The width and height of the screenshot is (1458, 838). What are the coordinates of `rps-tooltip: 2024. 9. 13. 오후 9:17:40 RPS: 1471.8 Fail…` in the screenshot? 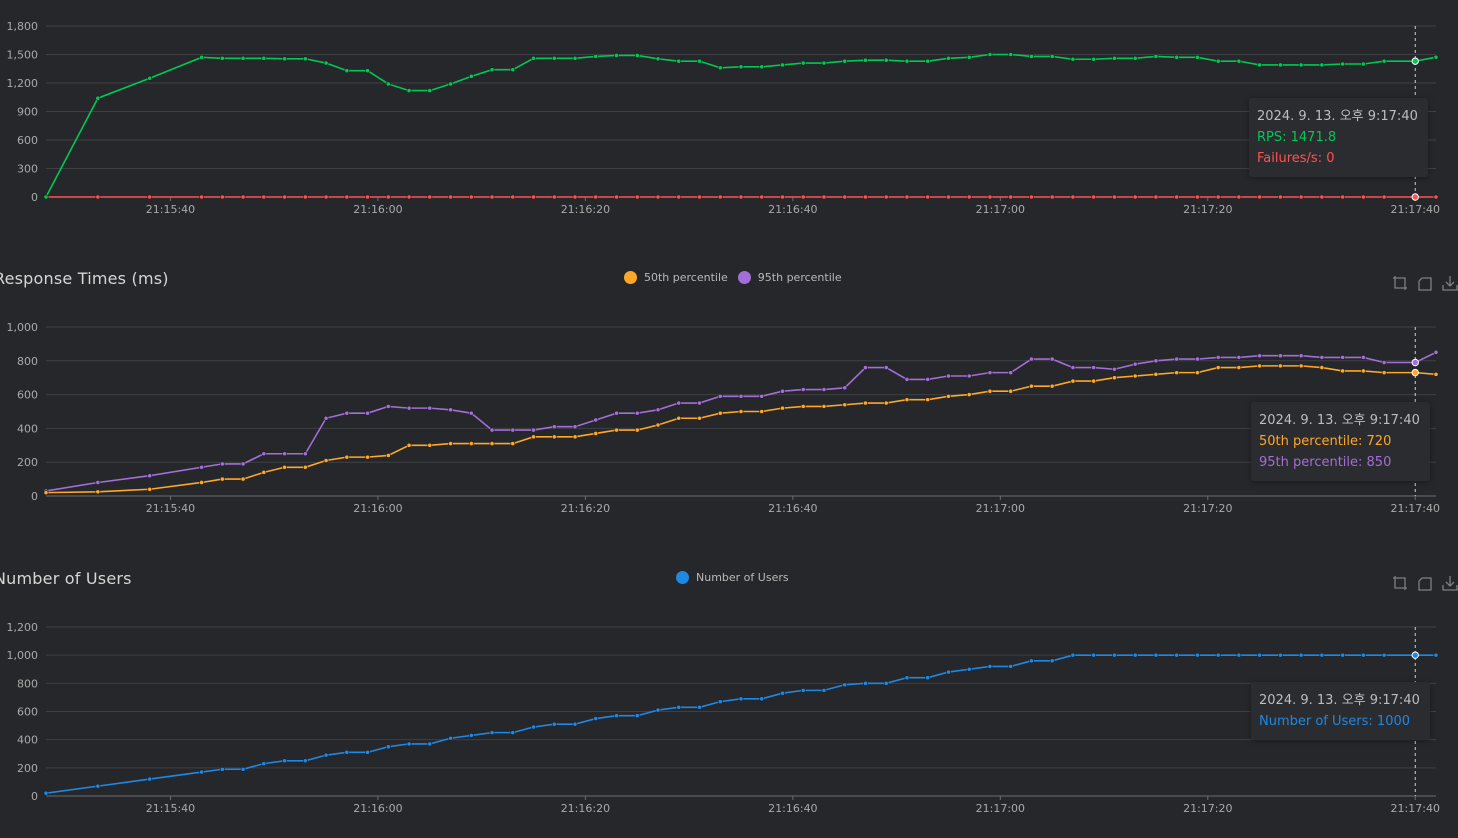 It's located at (1338, 137).